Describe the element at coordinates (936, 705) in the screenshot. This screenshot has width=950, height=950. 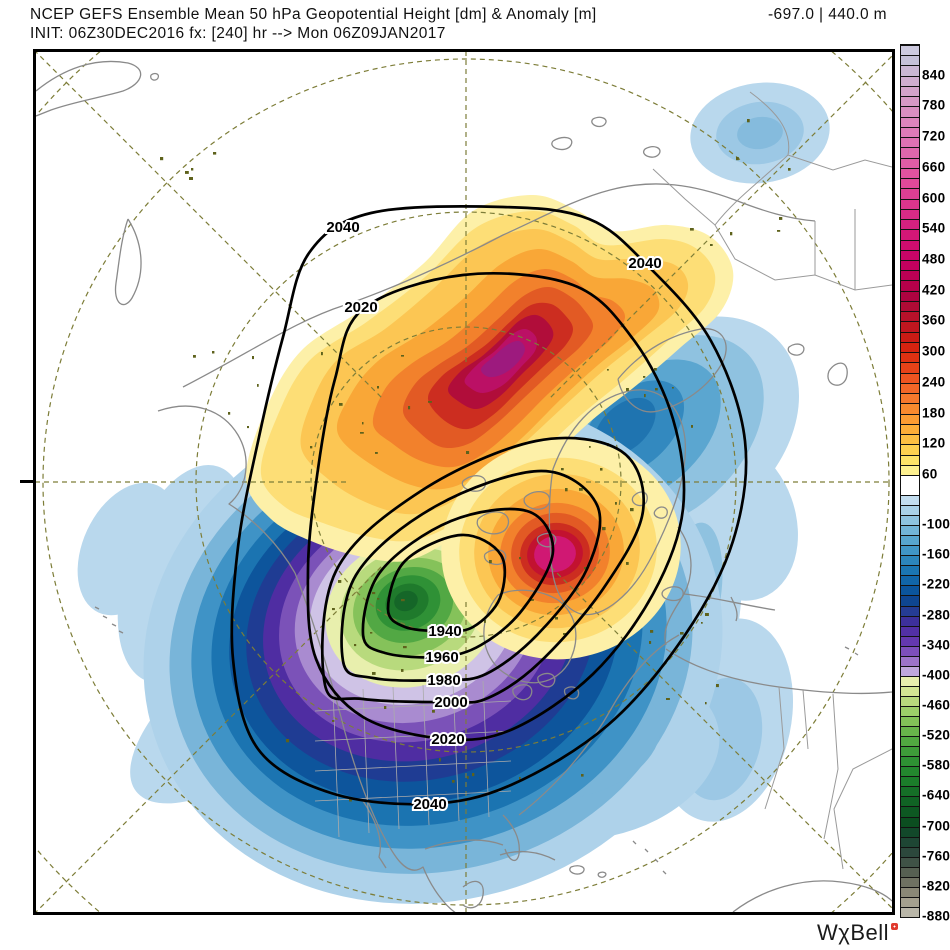
I see `colorbar-tick-label: -460` at that location.